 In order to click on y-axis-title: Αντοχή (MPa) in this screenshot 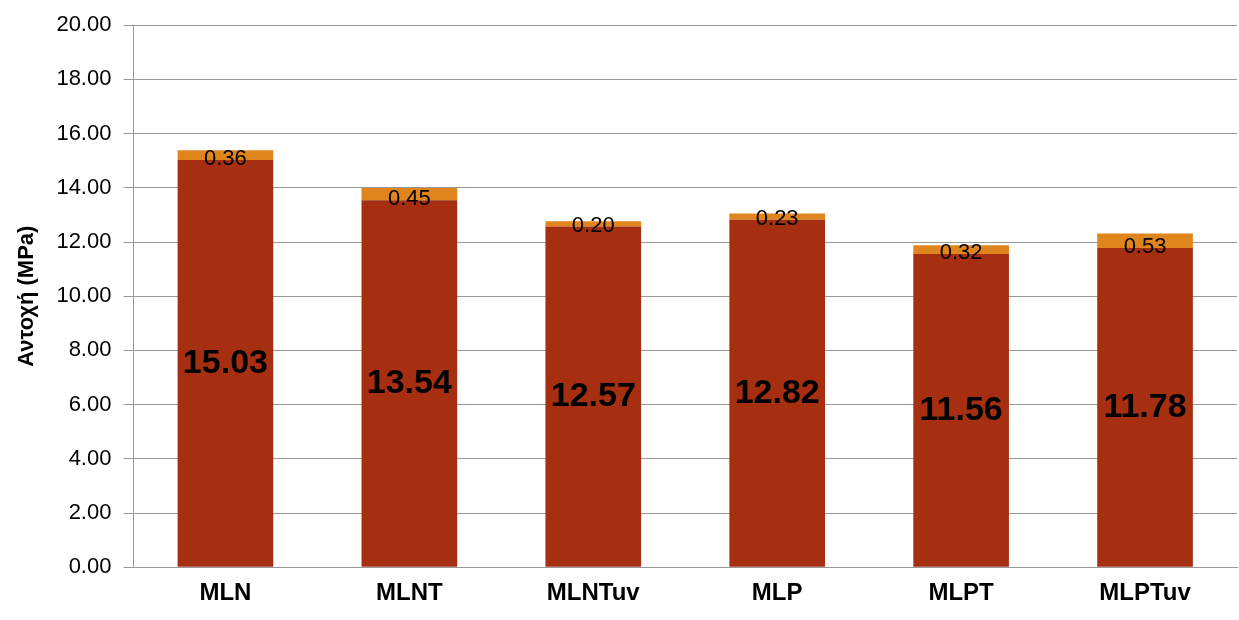, I will do `click(26, 296)`.